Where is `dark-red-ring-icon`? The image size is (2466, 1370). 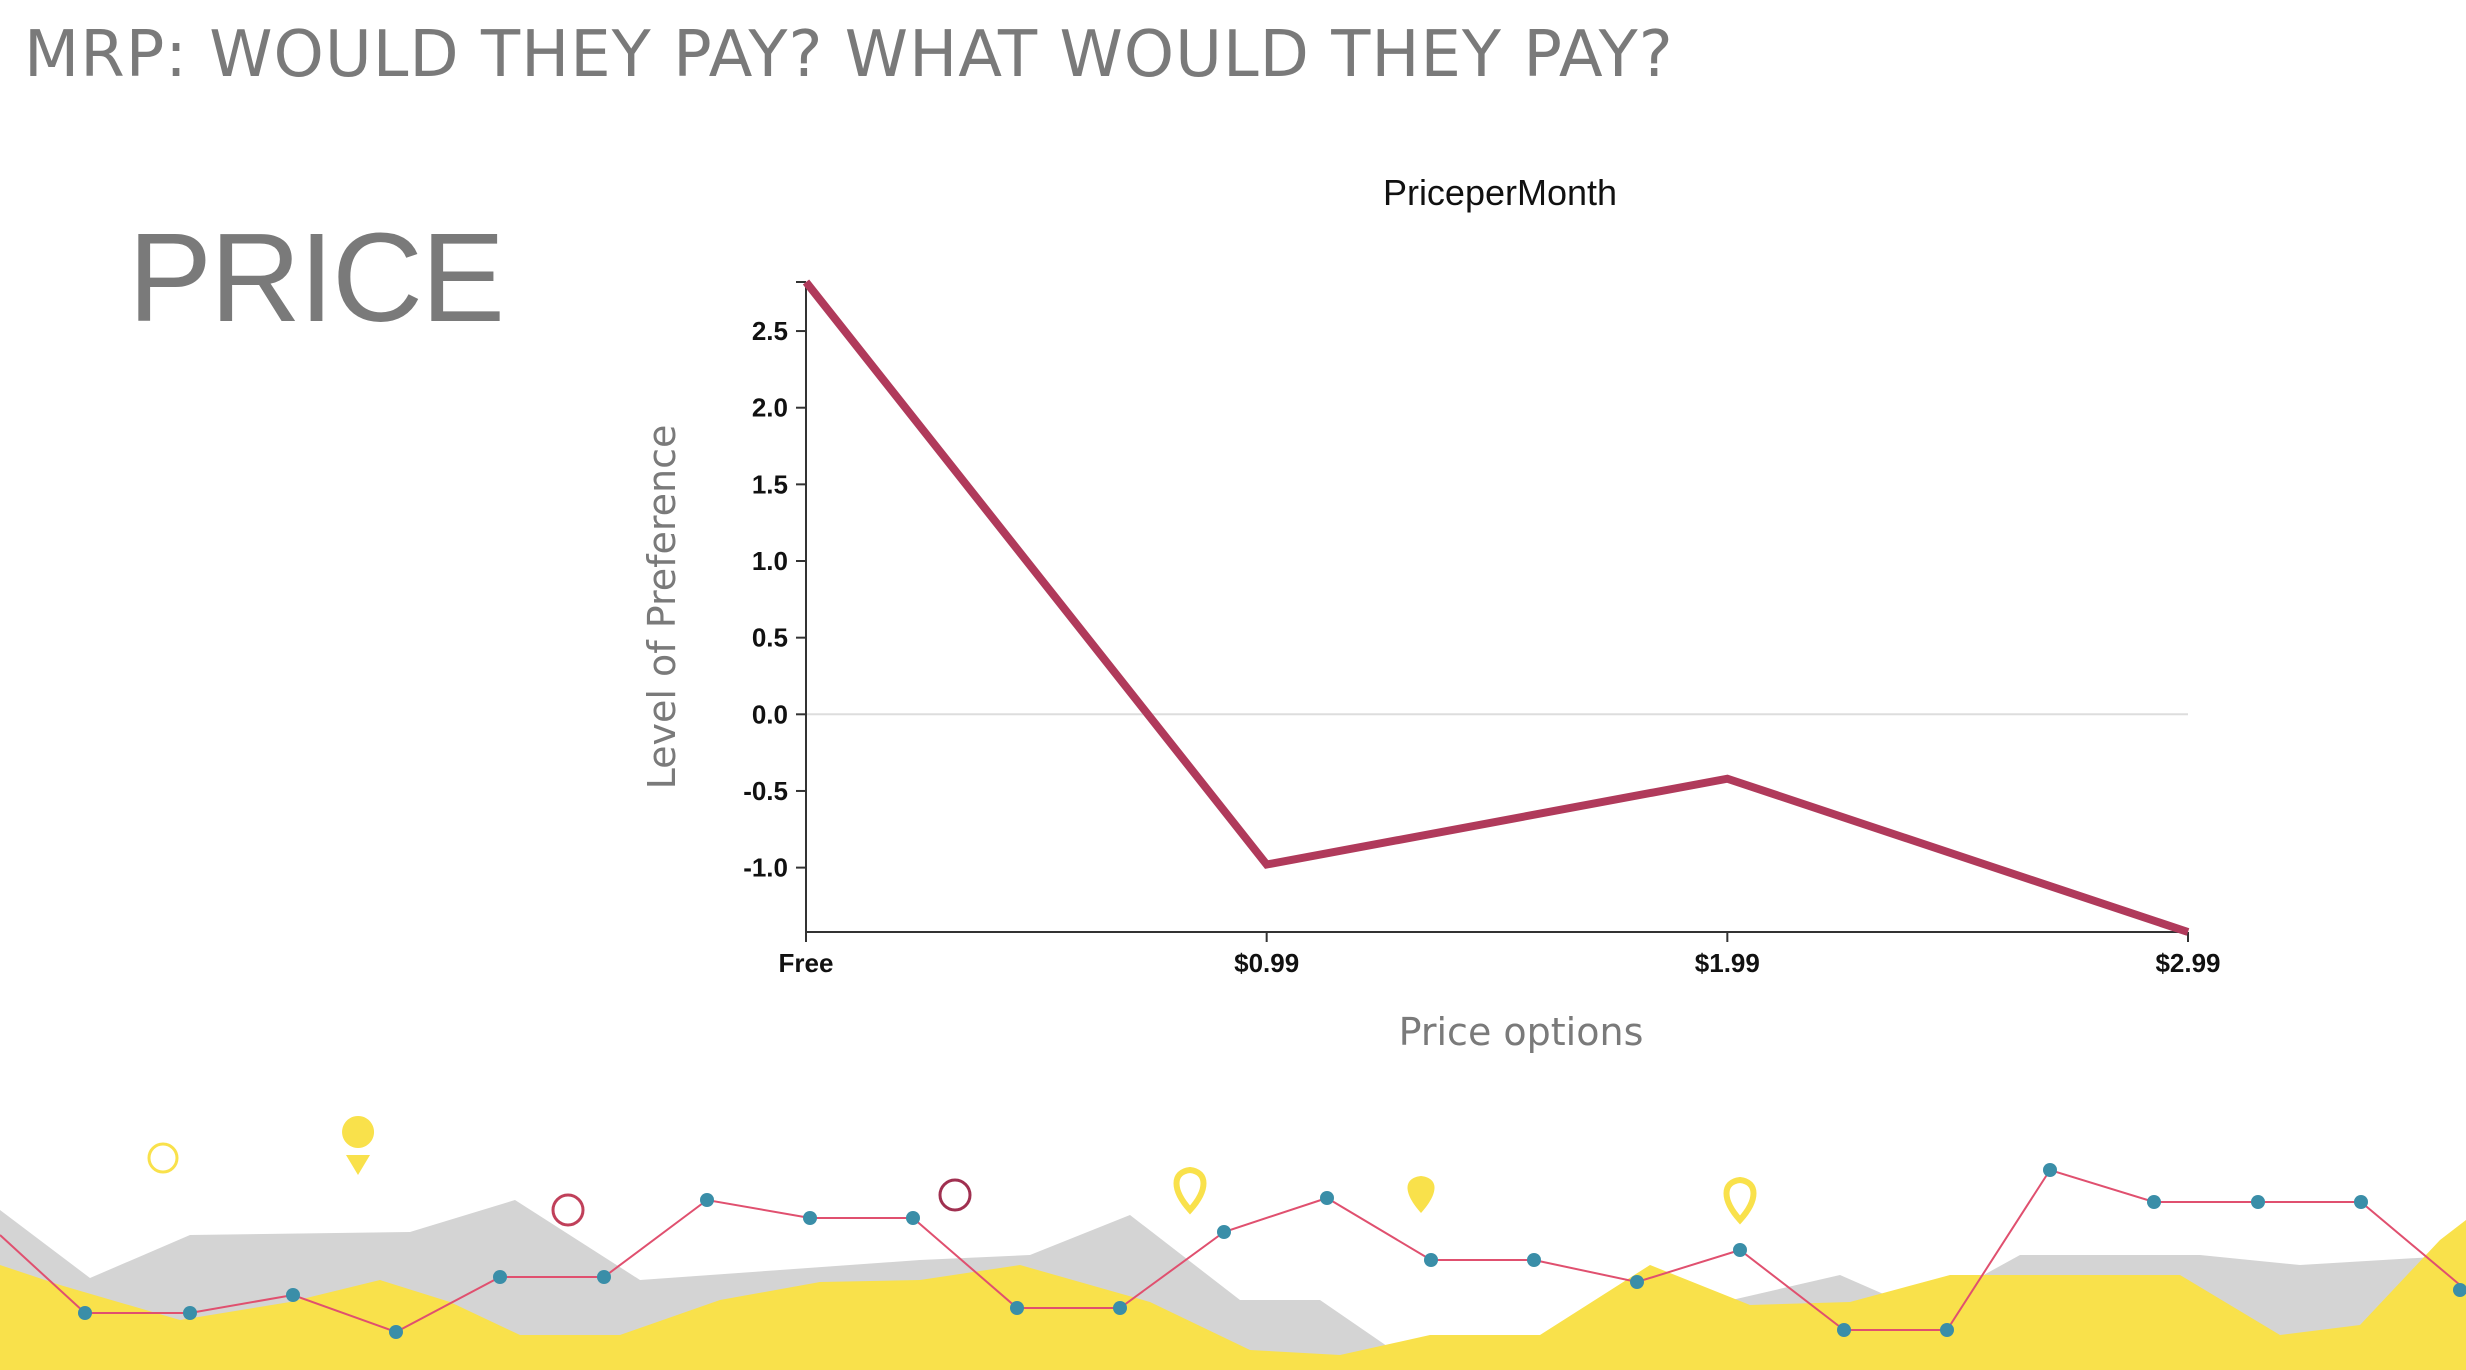 dark-red-ring-icon is located at coordinates (955, 1195).